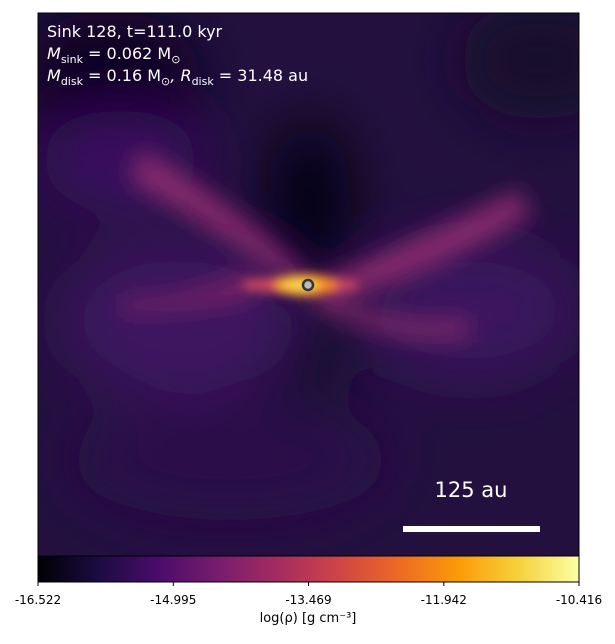 Image resolution: width=615 pixels, height=644 pixels. What do you see at coordinates (173, 600) in the screenshot?
I see `colorbar-tick-label: -14.995` at bounding box center [173, 600].